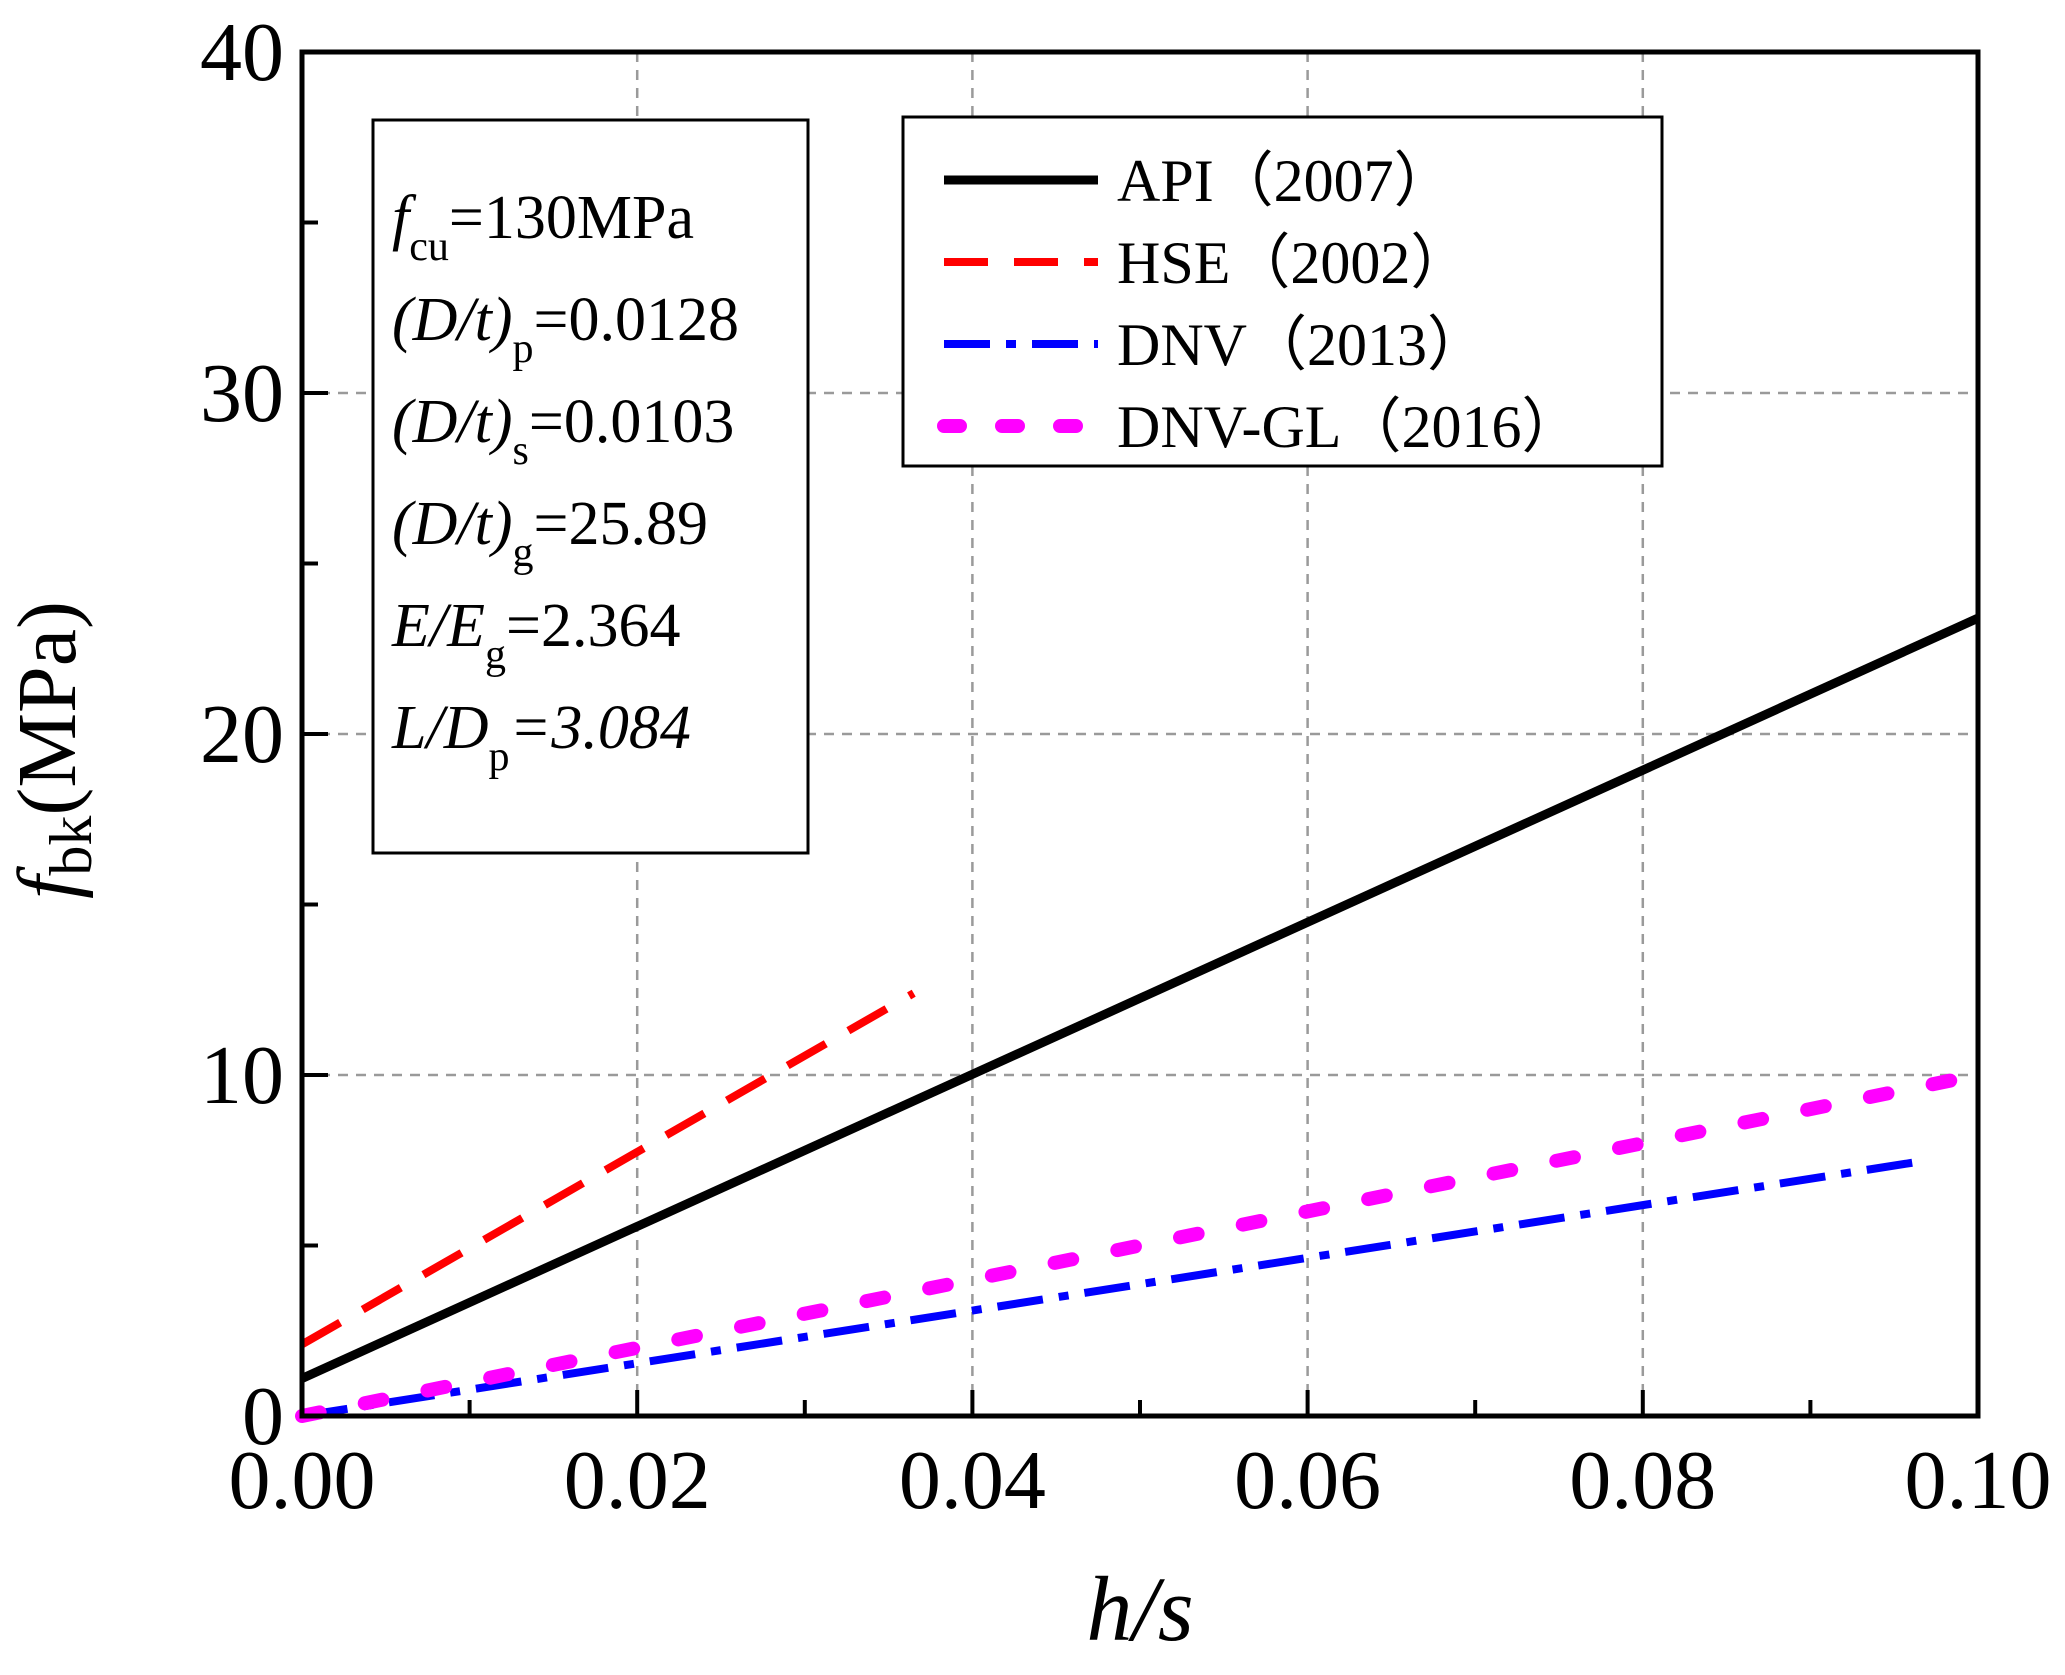 Image resolution: width=2065 pixels, height=1675 pixels. Describe the element at coordinates (1978, 1480) in the screenshot. I see `x-tick-label: 0.10` at that location.